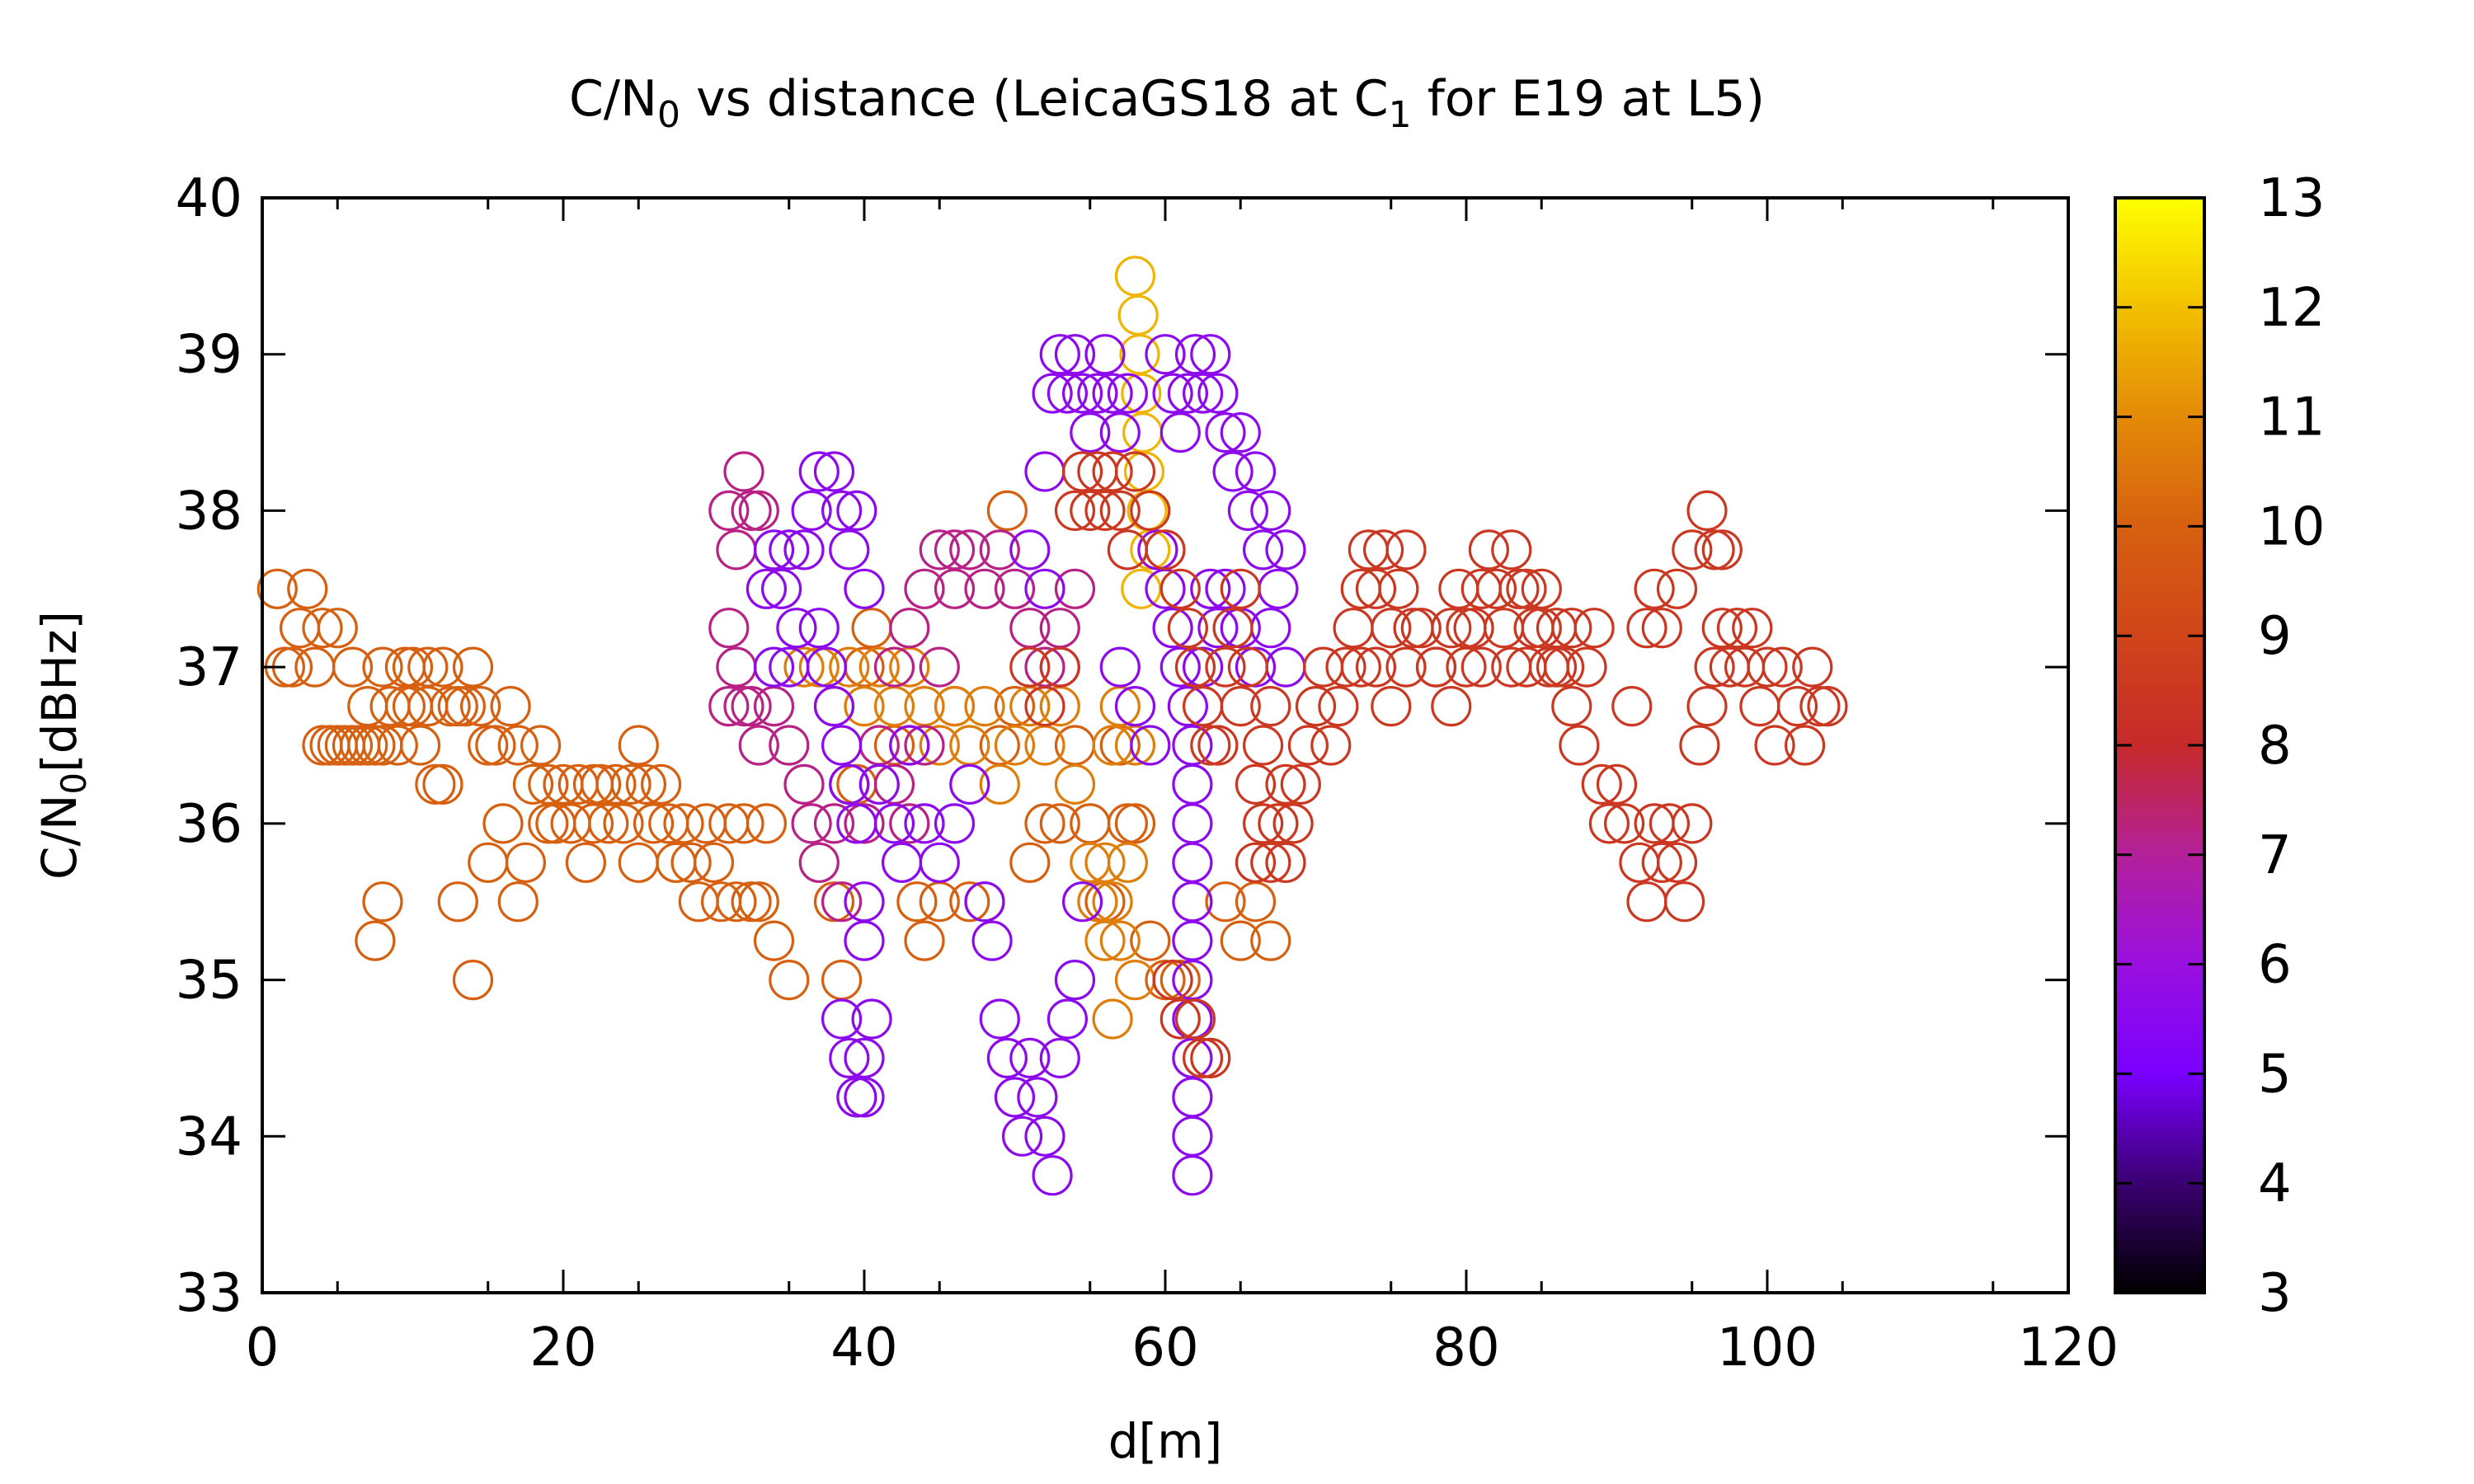  I want to click on y-tick-label: 36, so click(209, 824).